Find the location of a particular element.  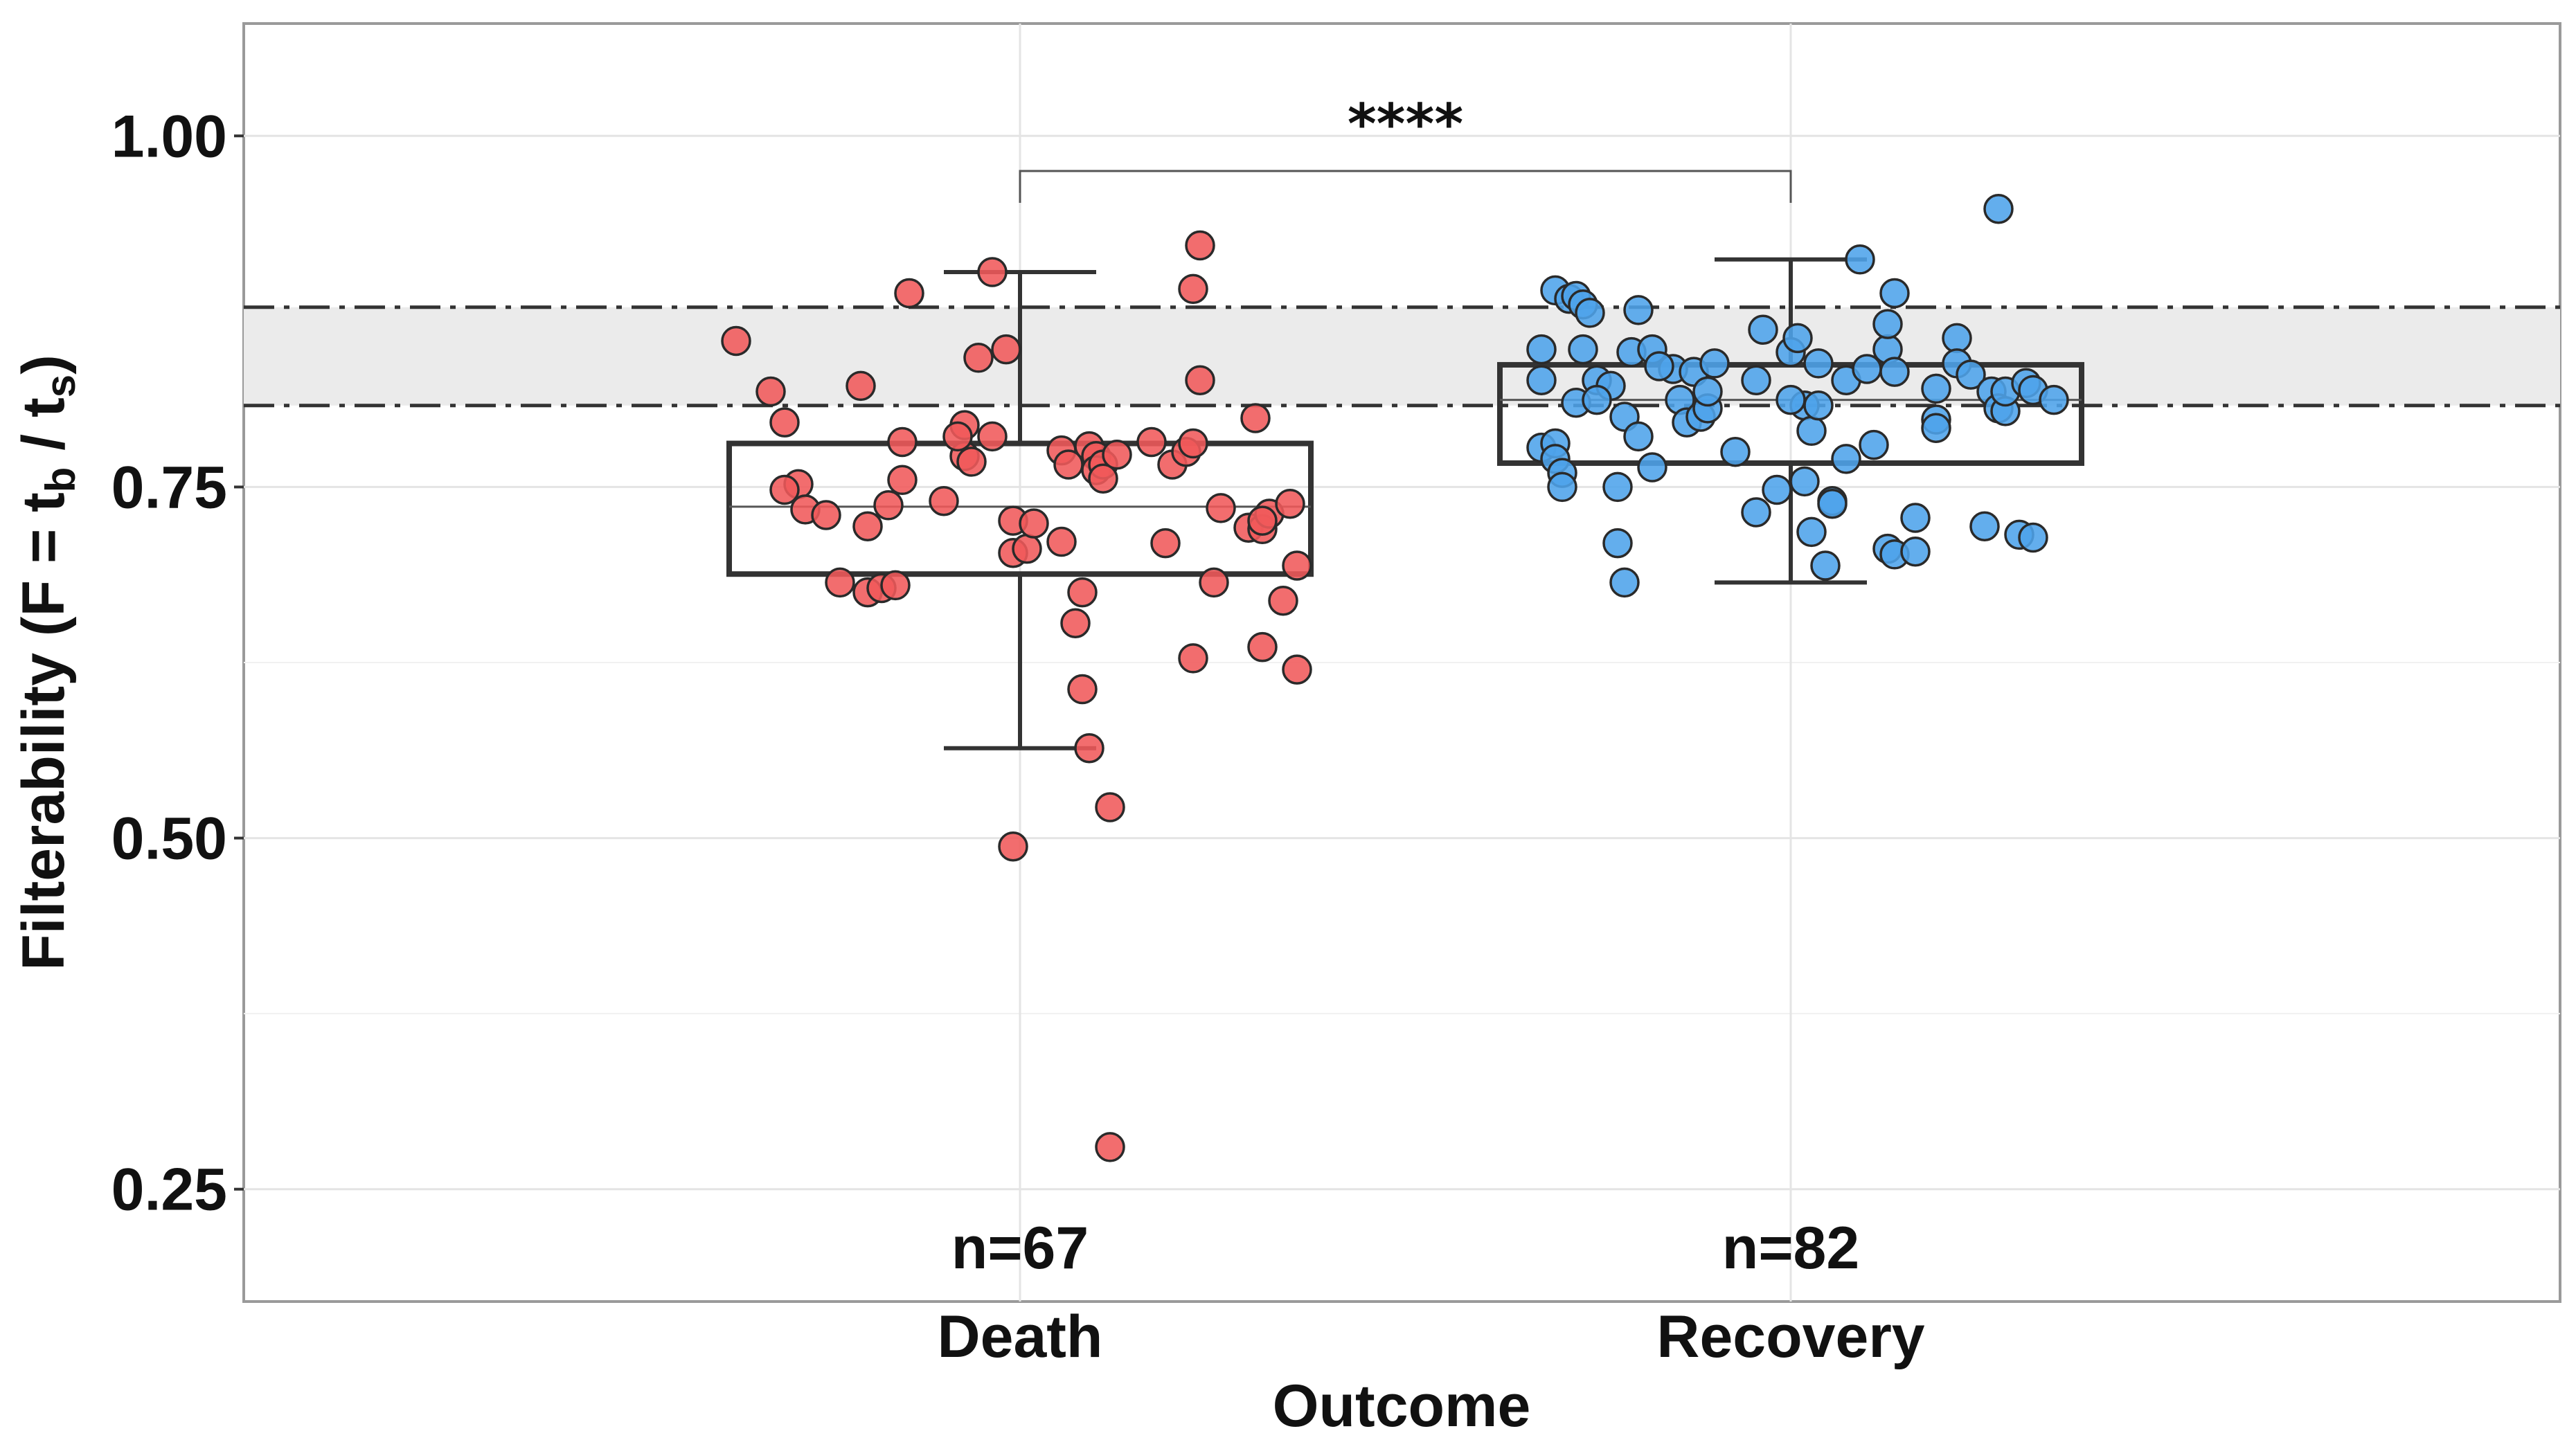

y-axis-ticks: 0.25 0.50 0.75 1.00 is located at coordinates (177, 663).